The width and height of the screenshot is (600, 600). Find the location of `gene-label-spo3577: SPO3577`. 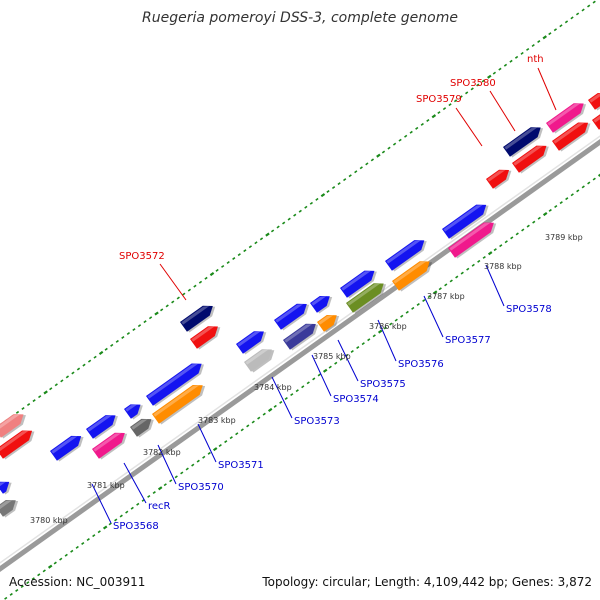

gene-label-spo3577: SPO3577 is located at coordinates (468, 340).